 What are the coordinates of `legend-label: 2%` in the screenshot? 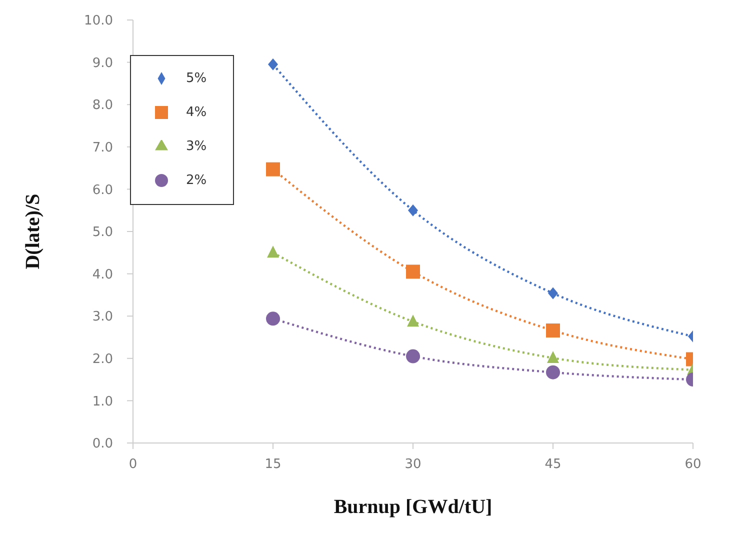 It's located at (196, 180).